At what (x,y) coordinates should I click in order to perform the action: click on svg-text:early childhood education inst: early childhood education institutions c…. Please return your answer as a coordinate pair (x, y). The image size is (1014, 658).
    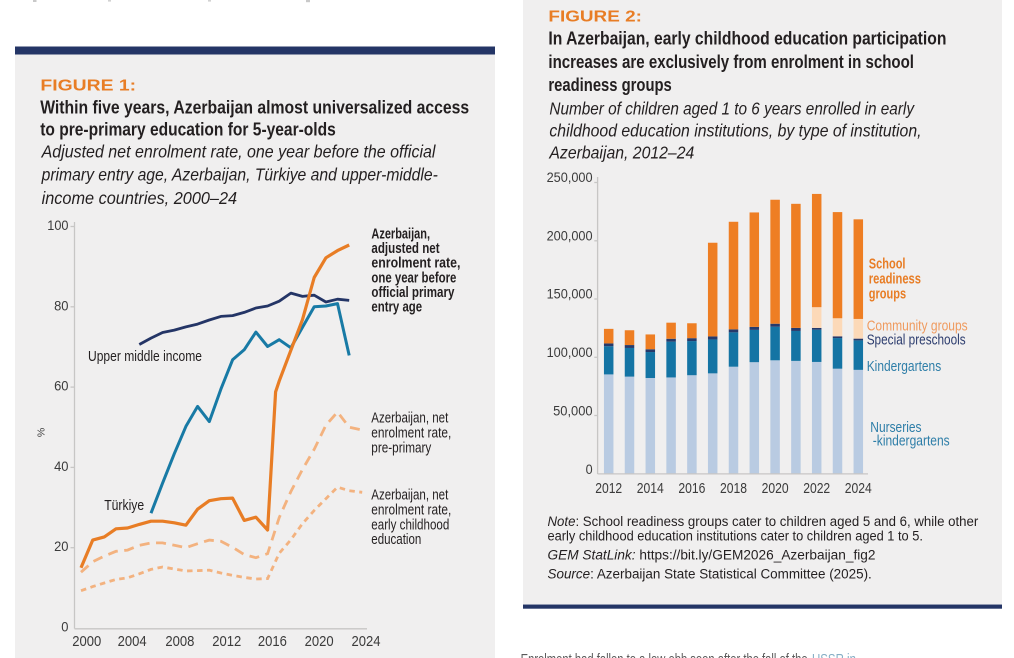
    Looking at the image, I should click on (735, 535).